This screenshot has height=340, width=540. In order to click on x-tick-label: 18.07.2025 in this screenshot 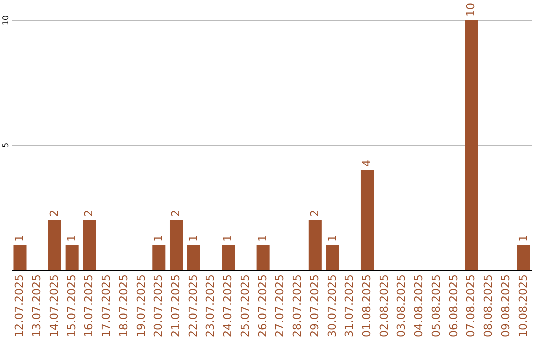, I will do `click(123, 306)`.